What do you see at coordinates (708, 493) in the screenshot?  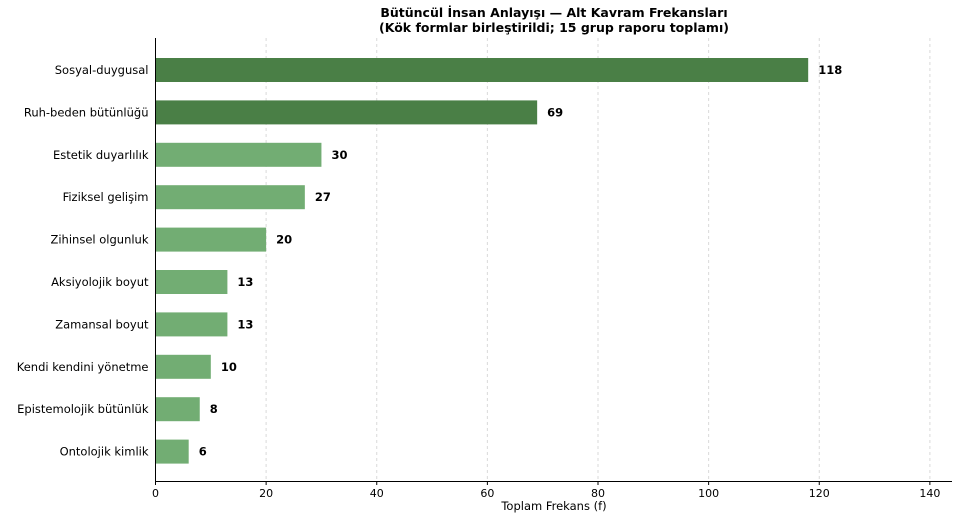 I see `x-tick-label: 100` at bounding box center [708, 493].